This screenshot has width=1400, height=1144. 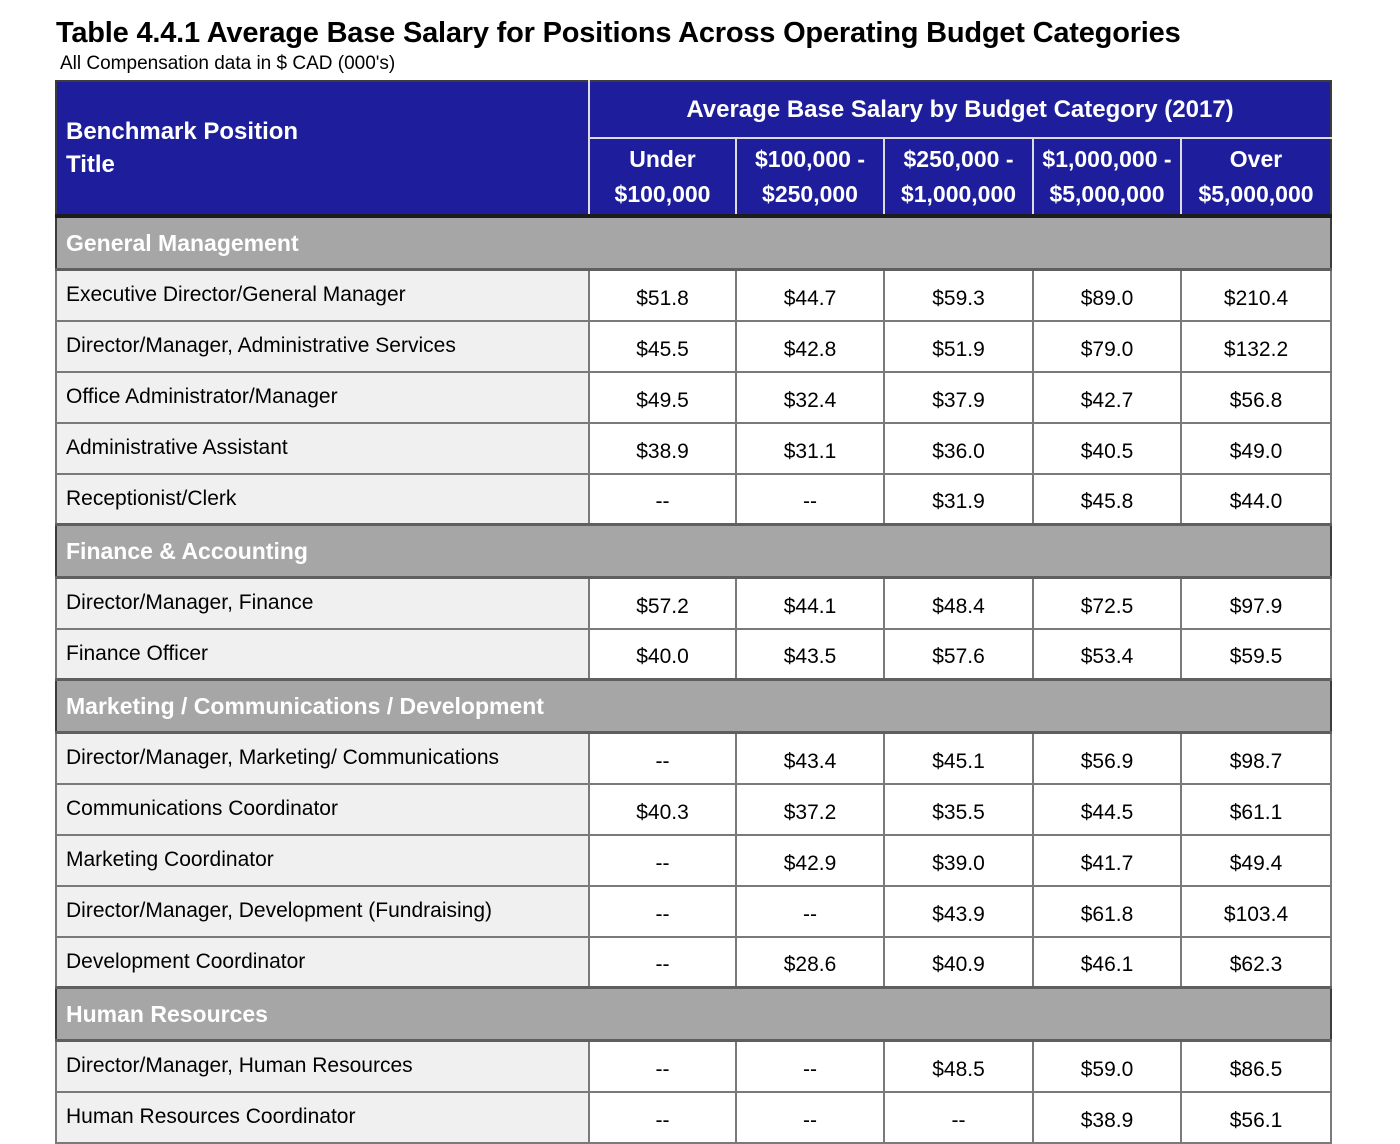 I want to click on salary-value: $62.3, so click(x=1256, y=962).